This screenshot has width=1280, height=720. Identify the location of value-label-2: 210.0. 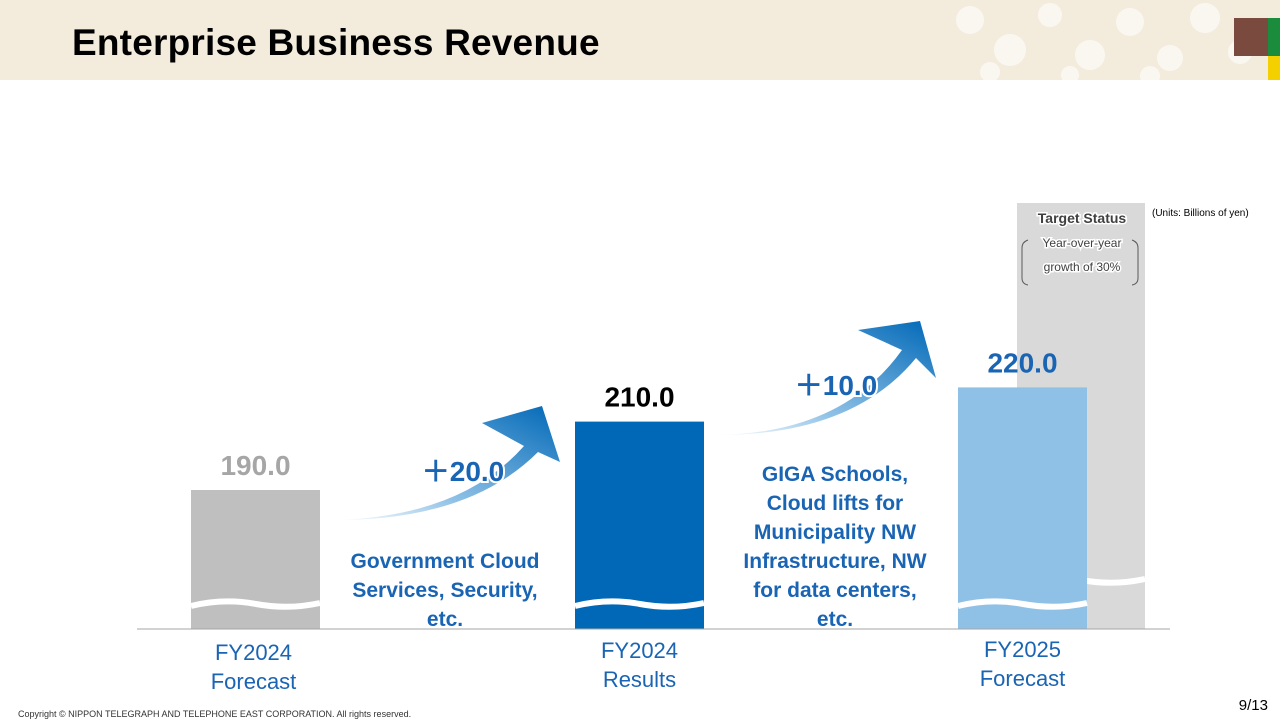
(639, 397).